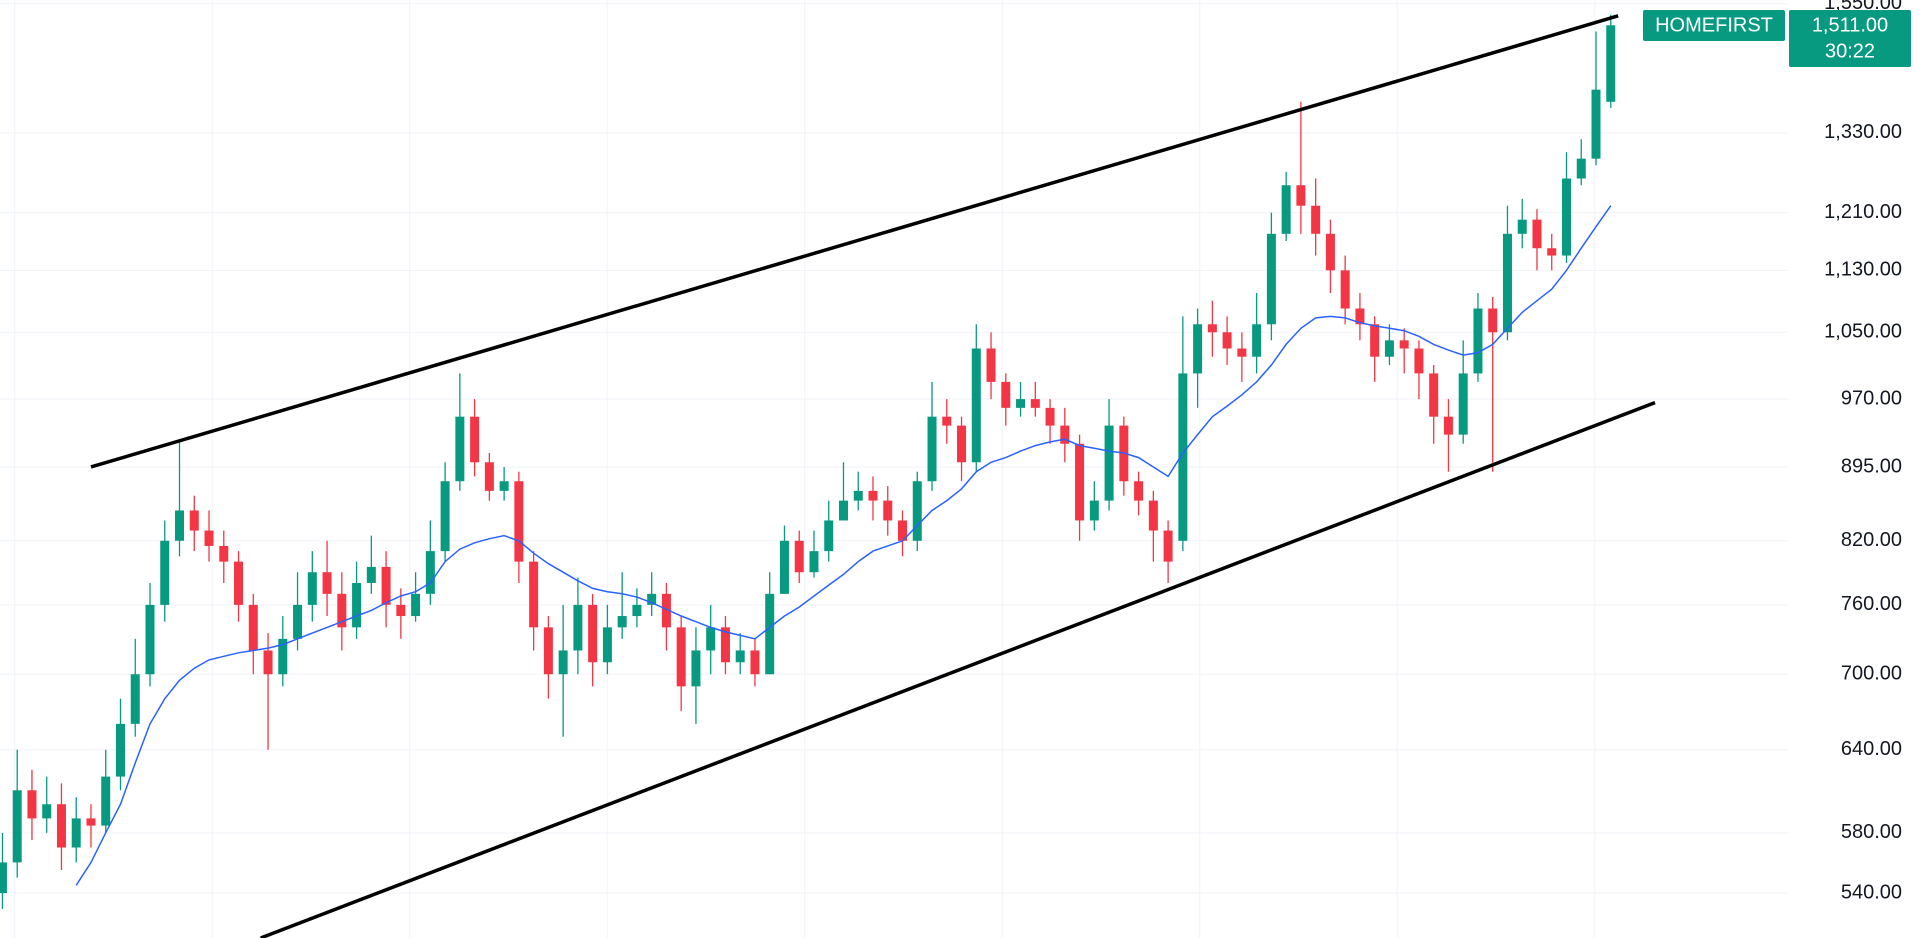 This screenshot has width=1920, height=938. Describe the element at coordinates (1871, 674) in the screenshot. I see `y-tick-label: 700.00` at that location.